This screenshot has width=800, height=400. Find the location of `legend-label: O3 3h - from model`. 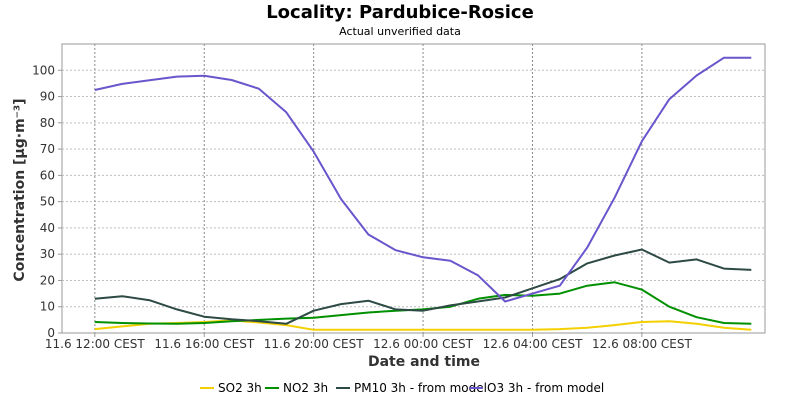

legend-label: O3 3h - from model is located at coordinates (545, 388).